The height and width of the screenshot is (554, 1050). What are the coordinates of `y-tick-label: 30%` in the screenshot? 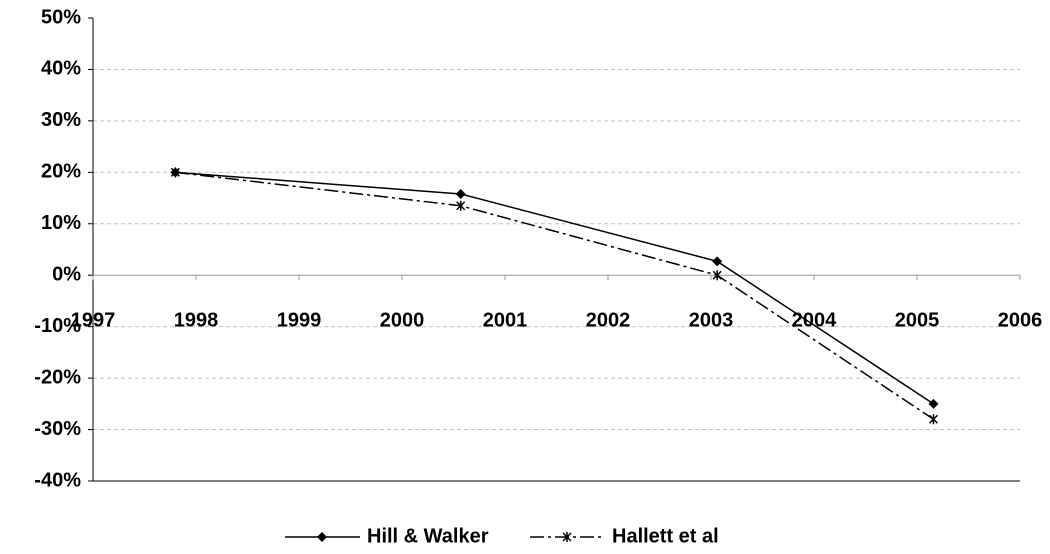 It's located at (61, 120).